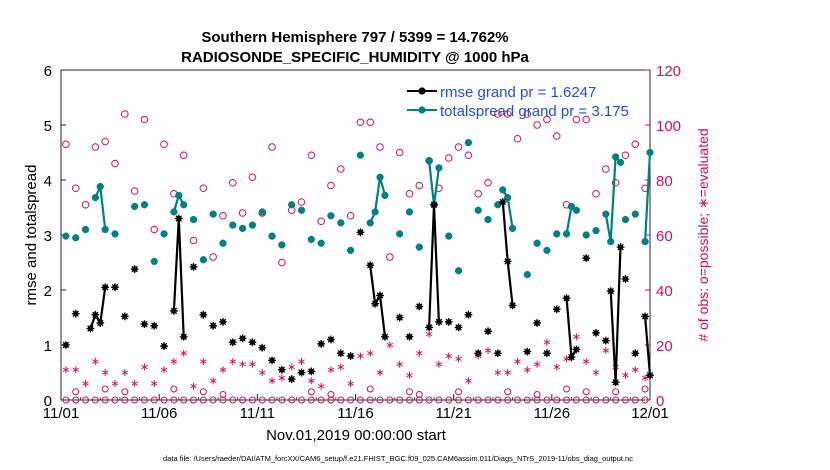 This screenshot has height=470, width=830. What do you see at coordinates (356, 408) in the screenshot?
I see `x-axis: 11/01 11/06 11/11 11/16 11/21 11/26 12/01` at bounding box center [356, 408].